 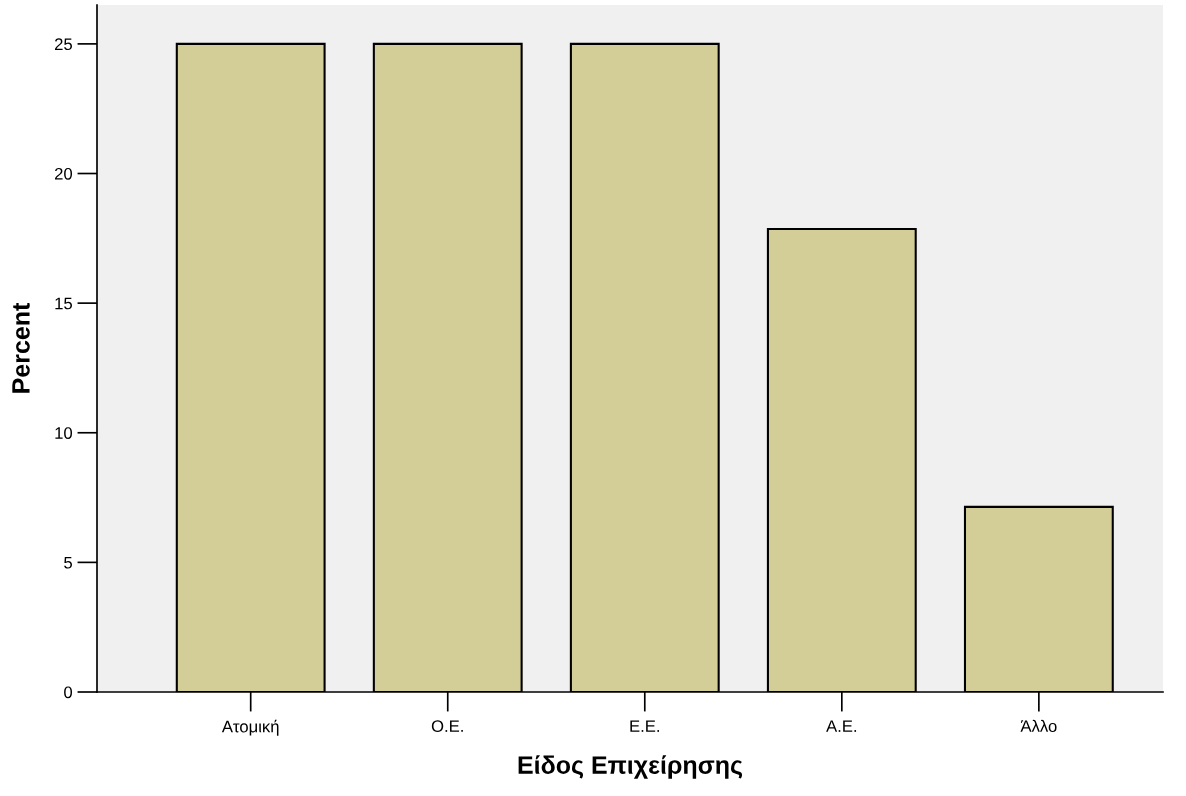 I want to click on y-tick-label: 0, so click(x=68, y=692).